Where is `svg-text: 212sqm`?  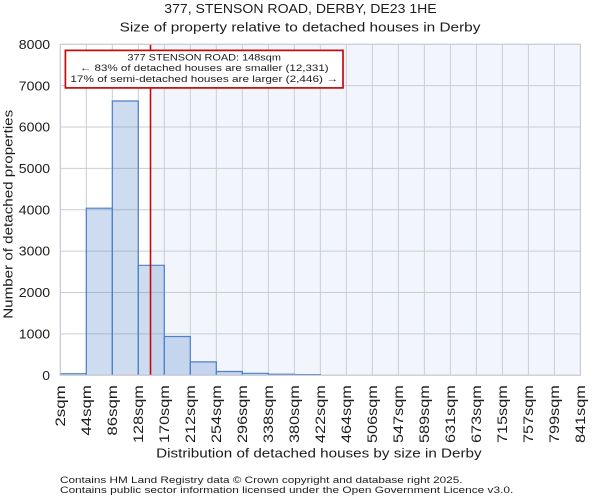
svg-text: 212sqm is located at coordinates (190, 414).